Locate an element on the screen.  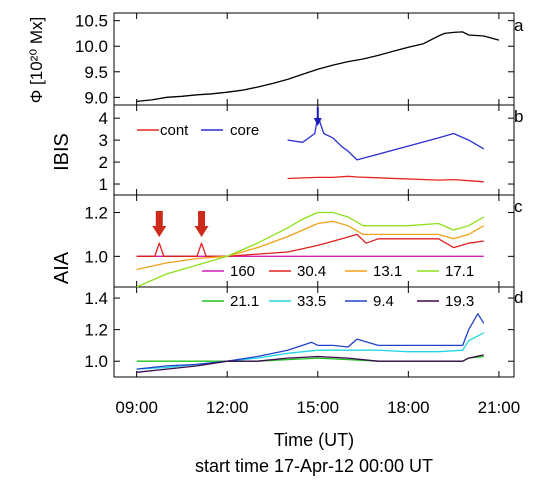
y-tick-label: 10.5 is located at coordinates (91, 21).